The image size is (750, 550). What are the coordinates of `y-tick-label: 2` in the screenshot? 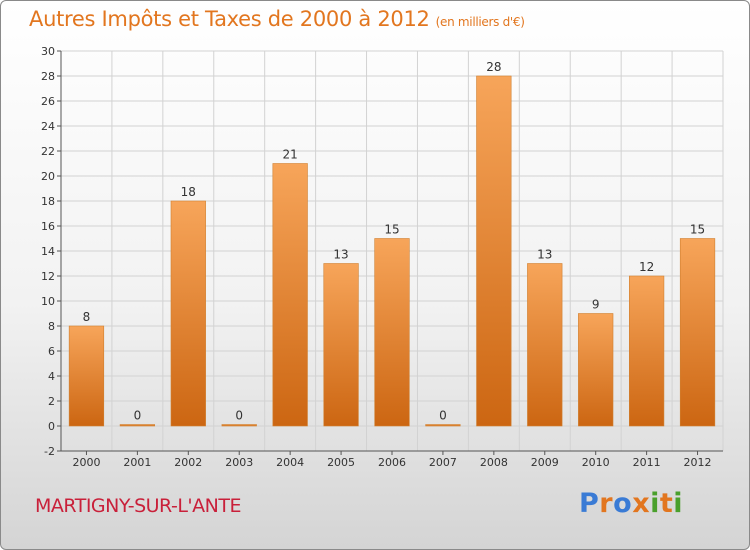 It's located at (51, 401).